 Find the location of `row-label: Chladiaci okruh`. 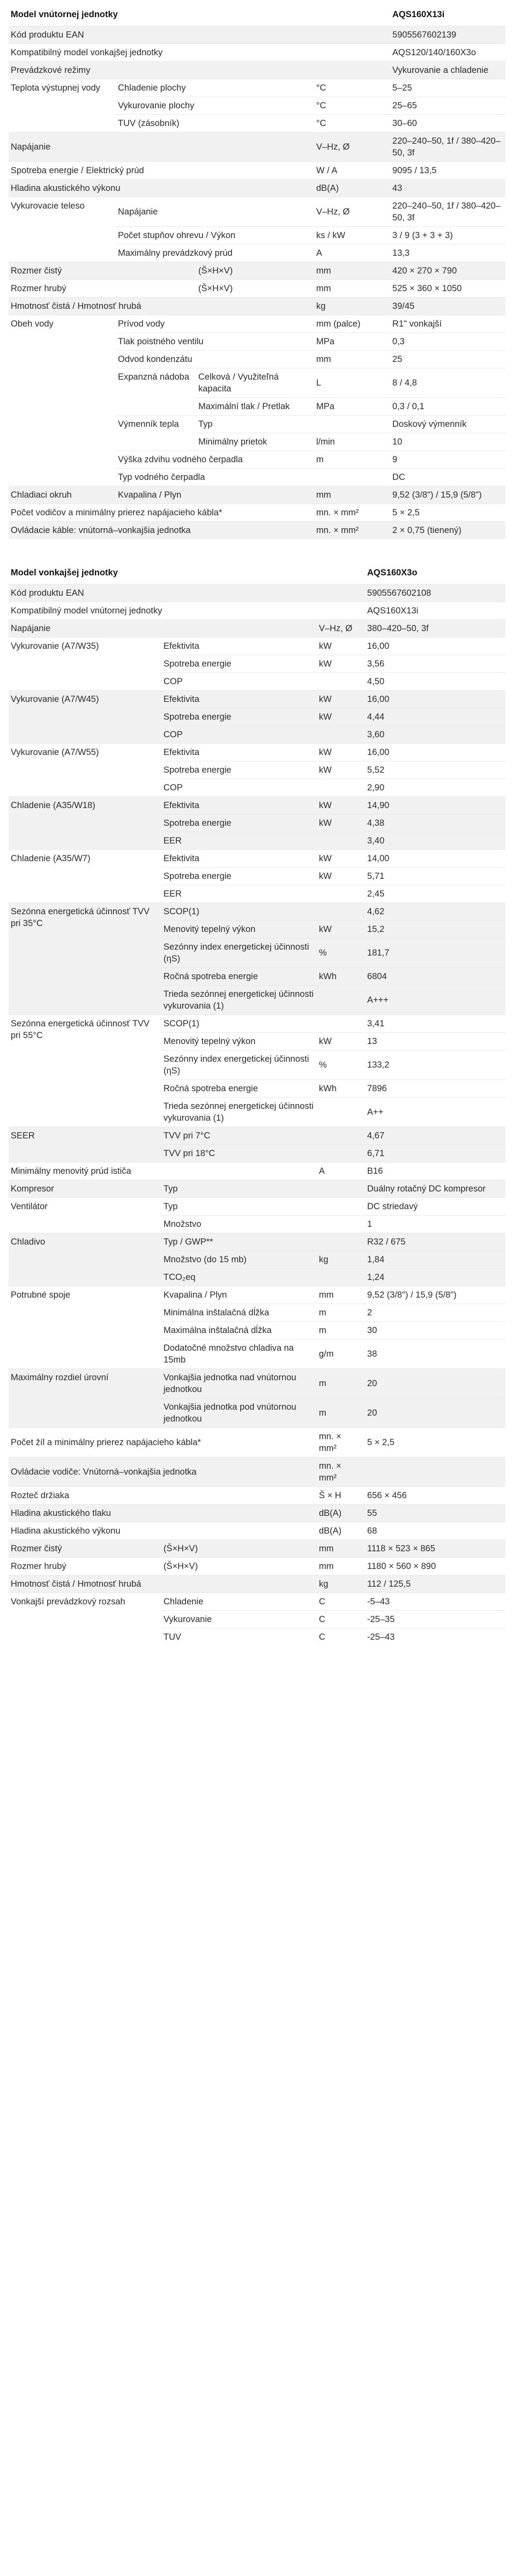

row-label: Chladiaci okruh is located at coordinates (62, 495).